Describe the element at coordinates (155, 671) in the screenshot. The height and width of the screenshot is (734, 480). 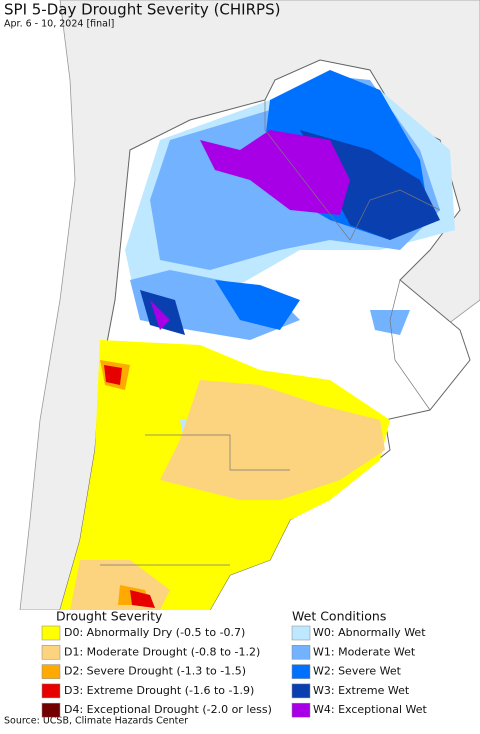
I see `legend-label: D2: Severe Drought (-1.3 to -1.5)` at that location.